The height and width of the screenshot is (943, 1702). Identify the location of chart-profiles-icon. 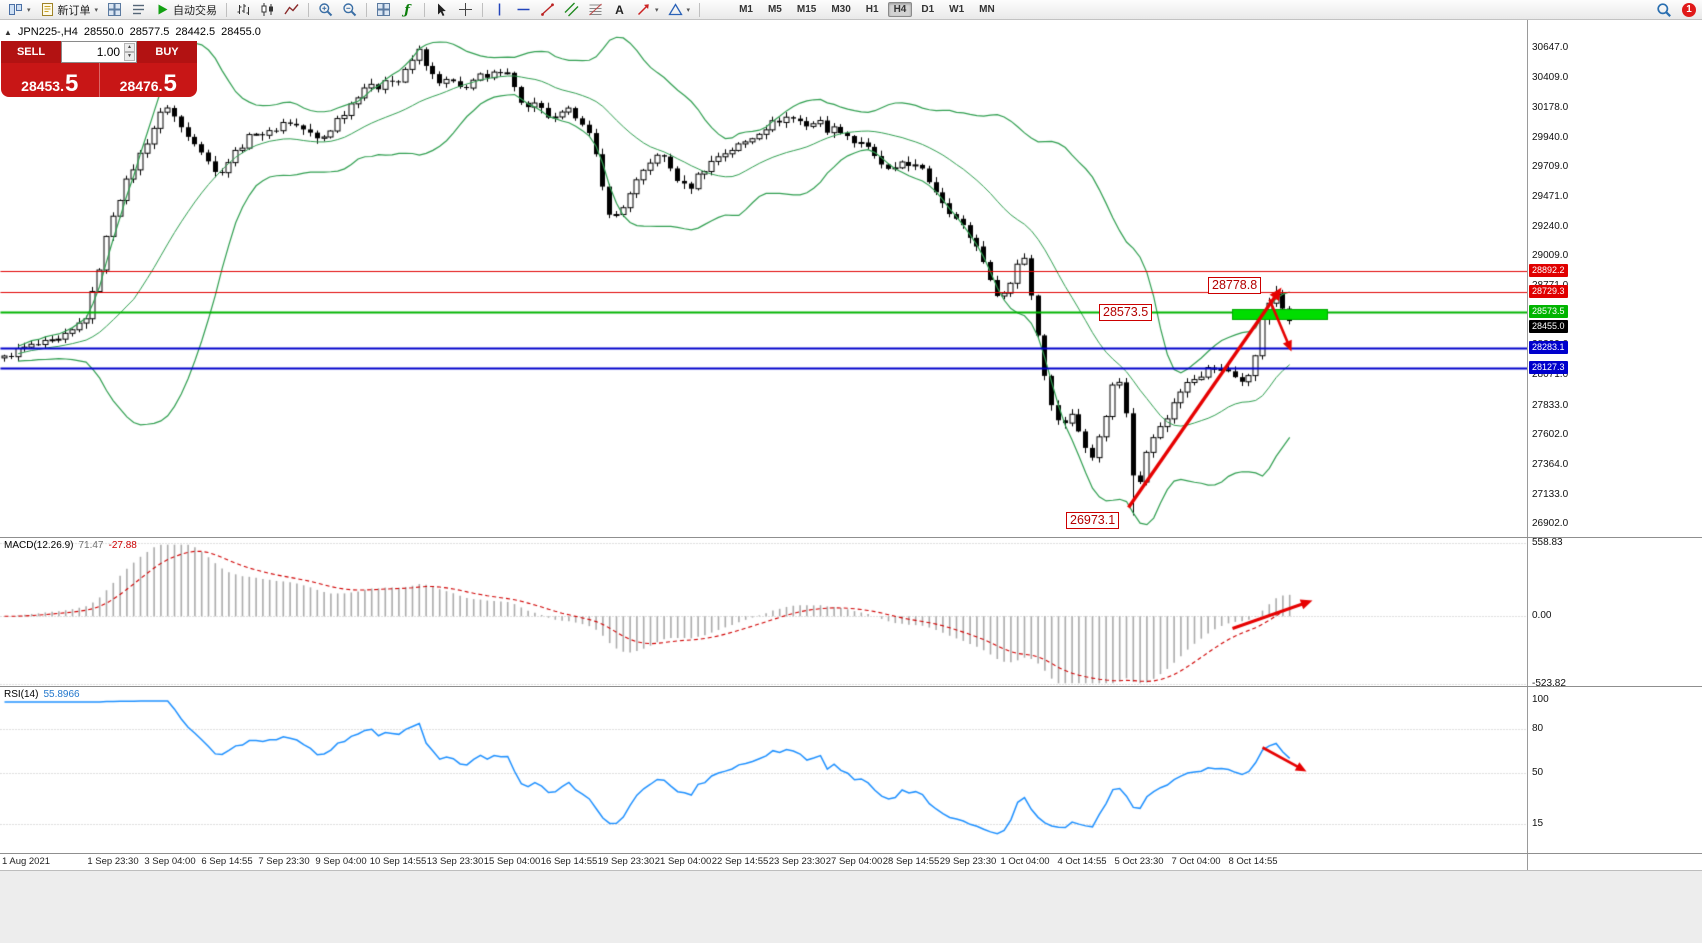
(114, 10).